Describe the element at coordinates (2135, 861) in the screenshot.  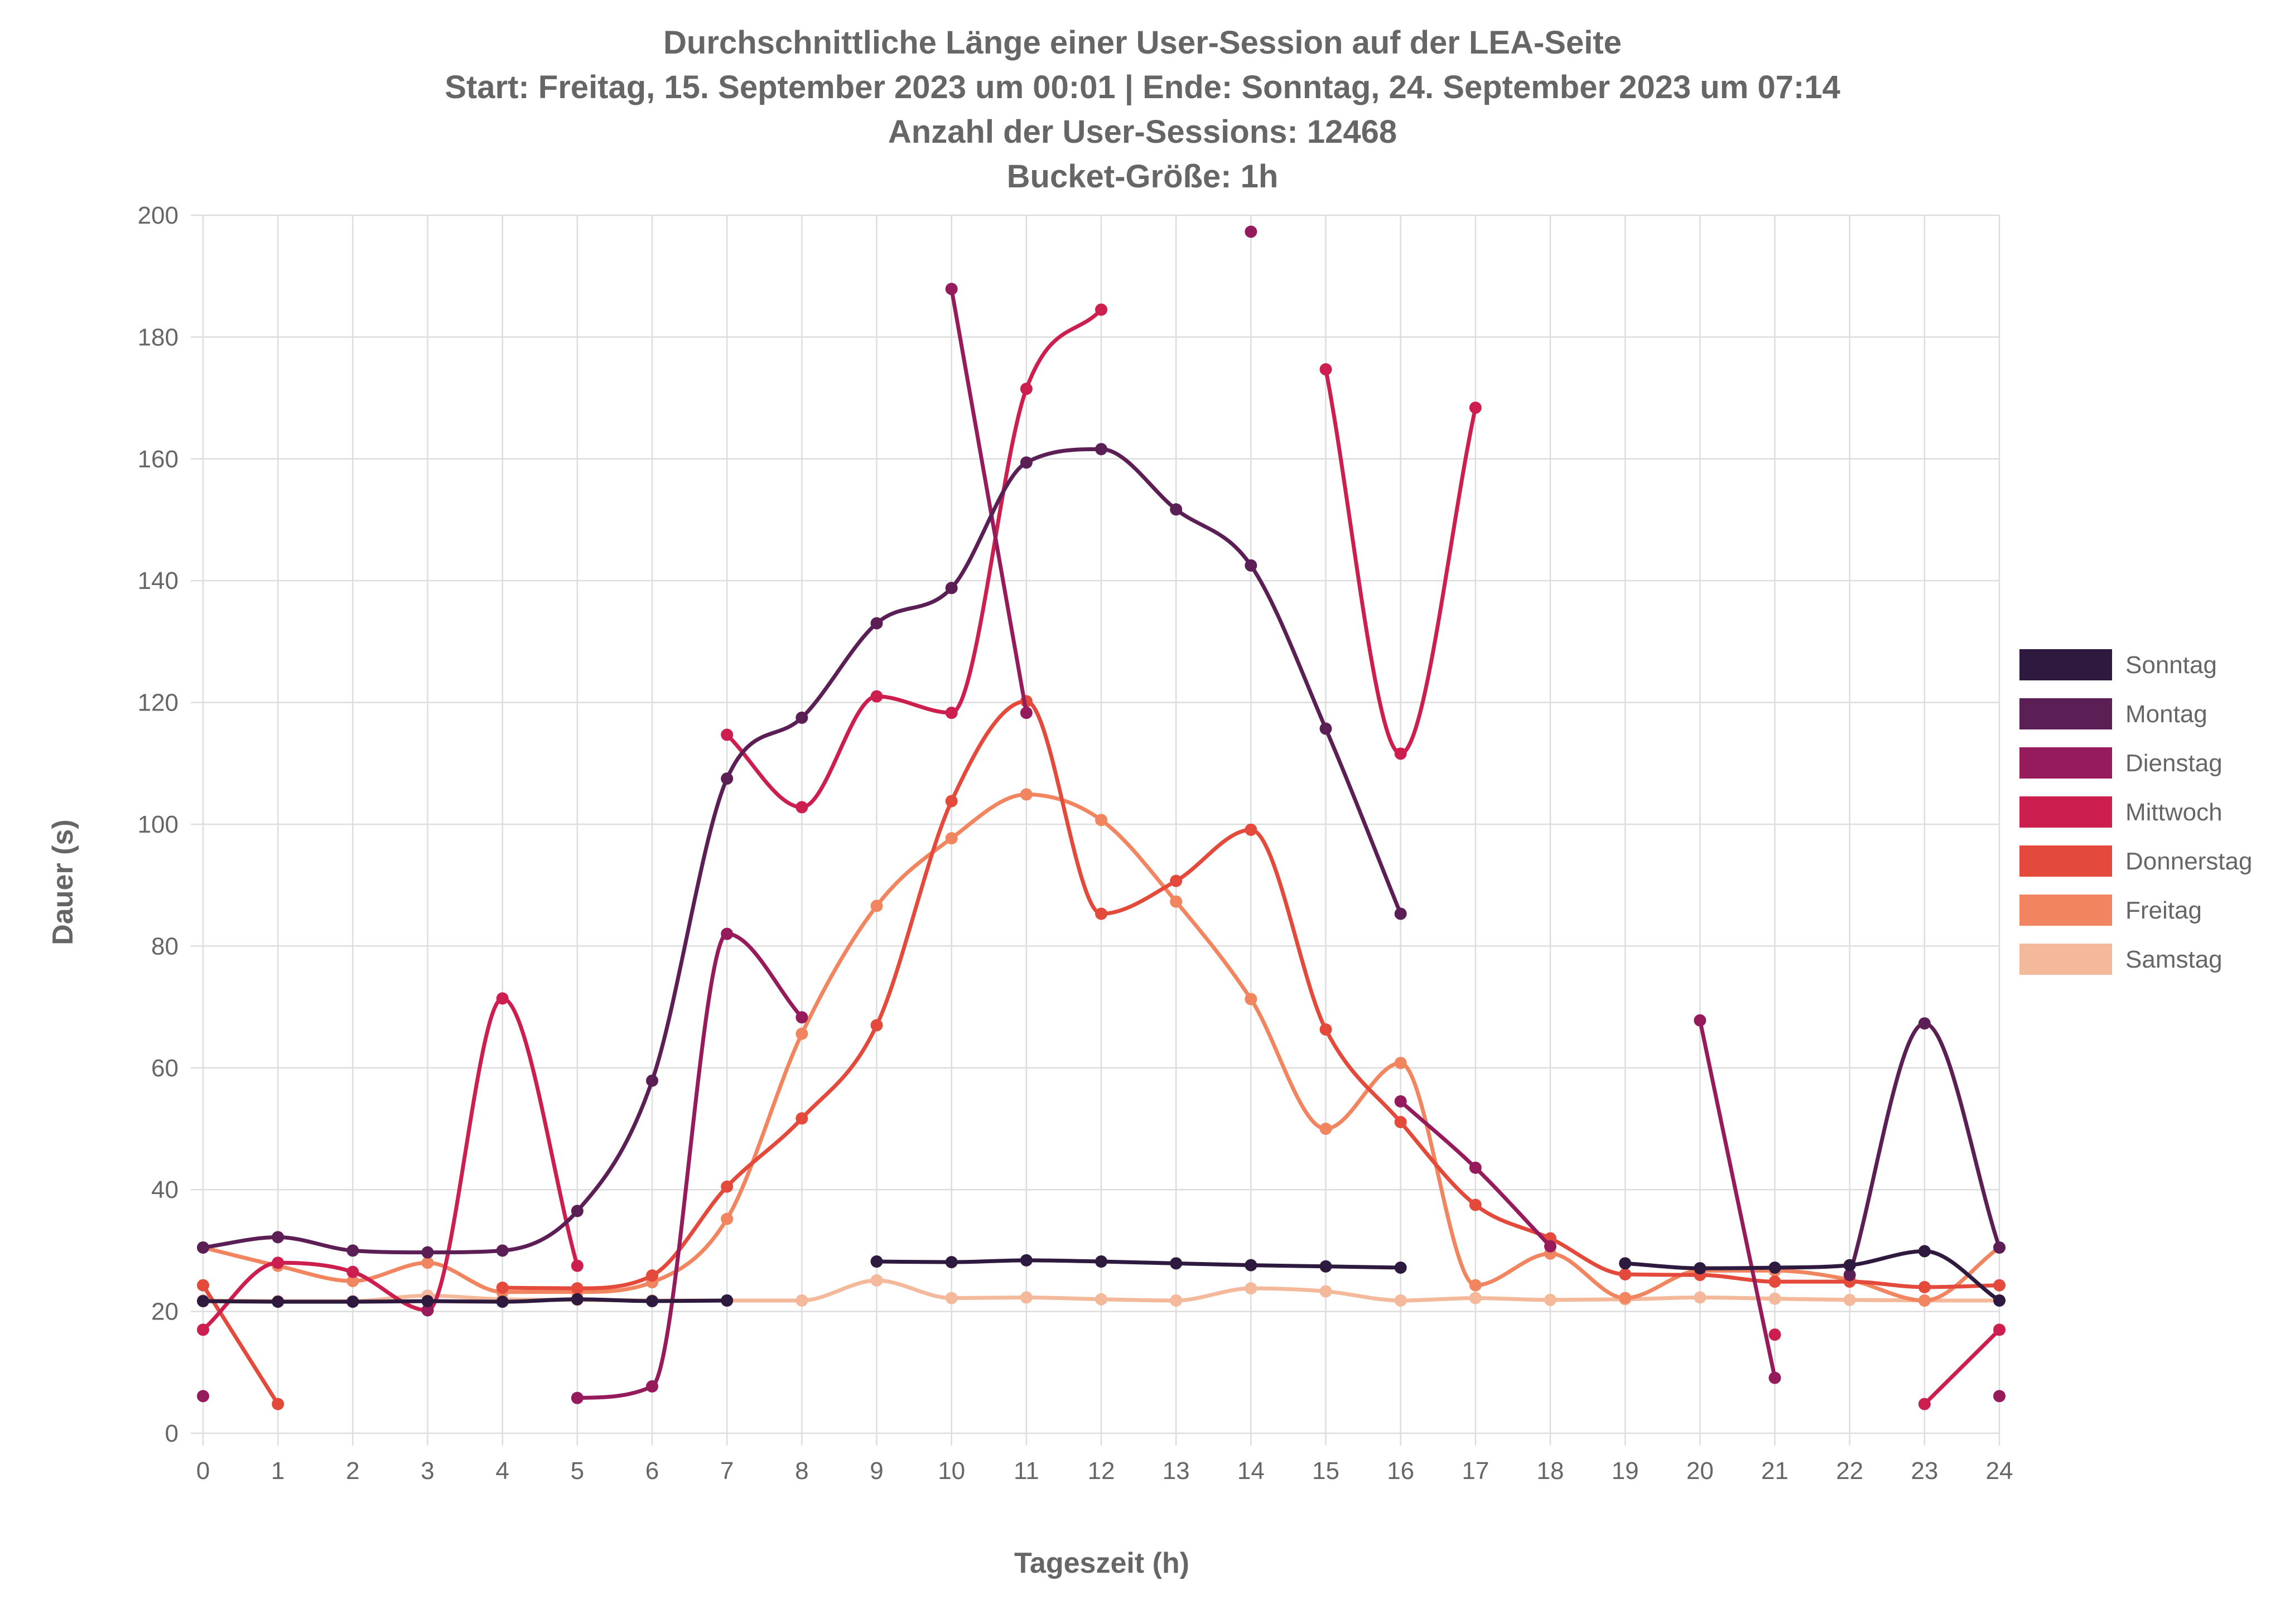
I see `legend-item-donnerstag: Donnerstag` at that location.